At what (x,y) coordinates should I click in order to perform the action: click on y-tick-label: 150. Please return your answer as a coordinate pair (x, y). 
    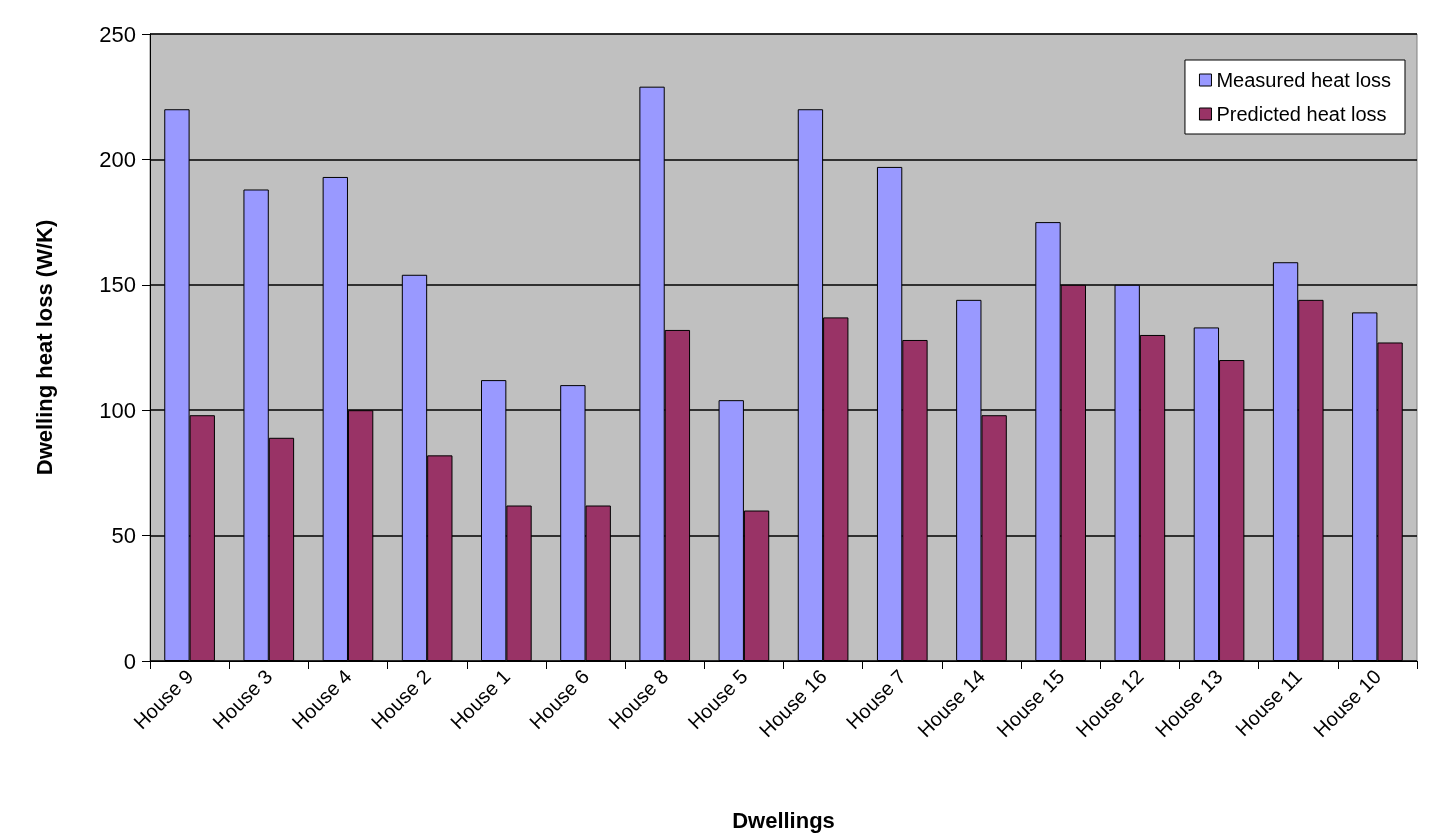
    Looking at the image, I should click on (117, 285).